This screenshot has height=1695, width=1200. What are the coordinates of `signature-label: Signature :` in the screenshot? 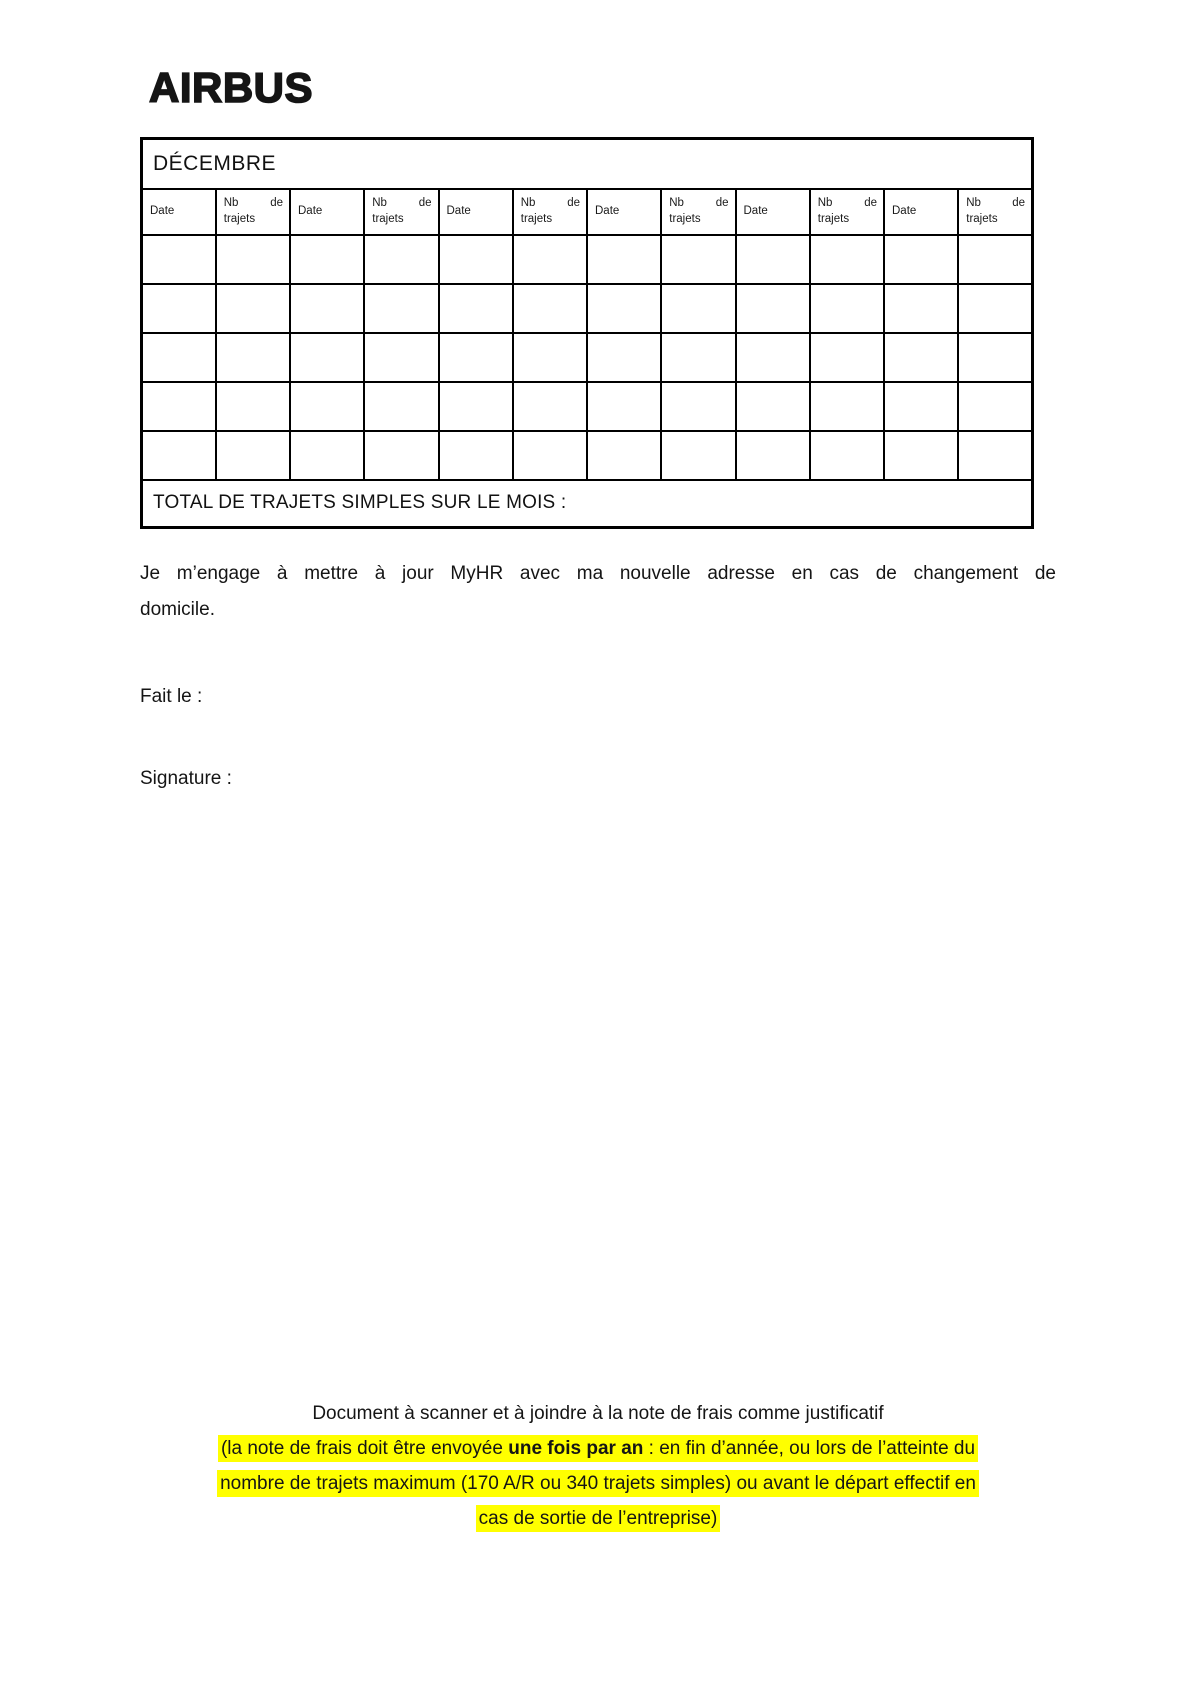 It's located at (186, 778).